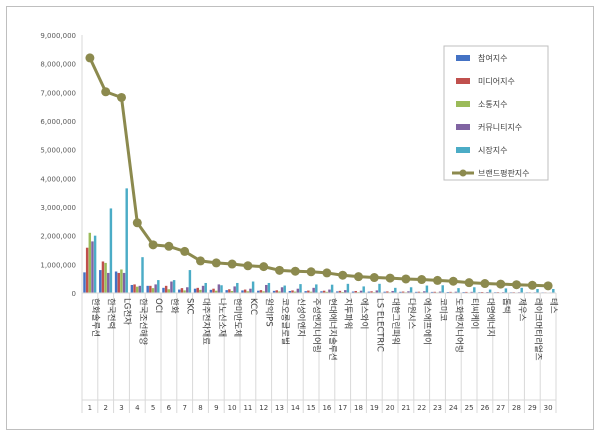 The width and height of the screenshot is (600, 436). Describe the element at coordinates (169, 408) in the screenshot. I see `rank-label: 6` at that location.